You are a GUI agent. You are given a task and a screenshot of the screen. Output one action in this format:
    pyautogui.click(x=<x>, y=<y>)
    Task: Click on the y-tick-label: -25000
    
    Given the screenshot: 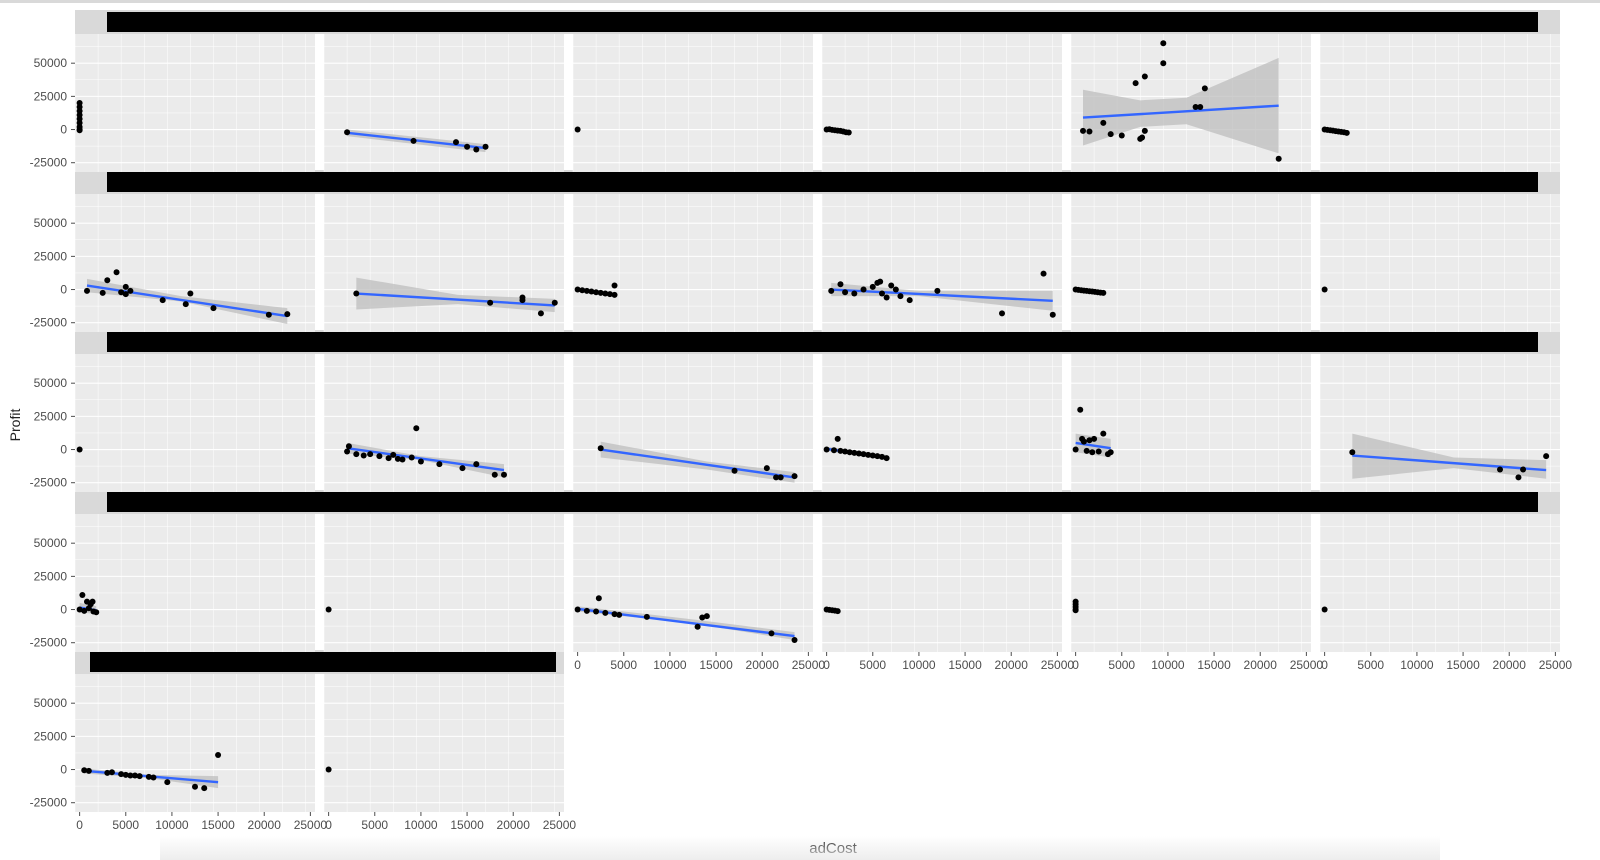 What is the action you would take?
    pyautogui.click(x=49, y=163)
    